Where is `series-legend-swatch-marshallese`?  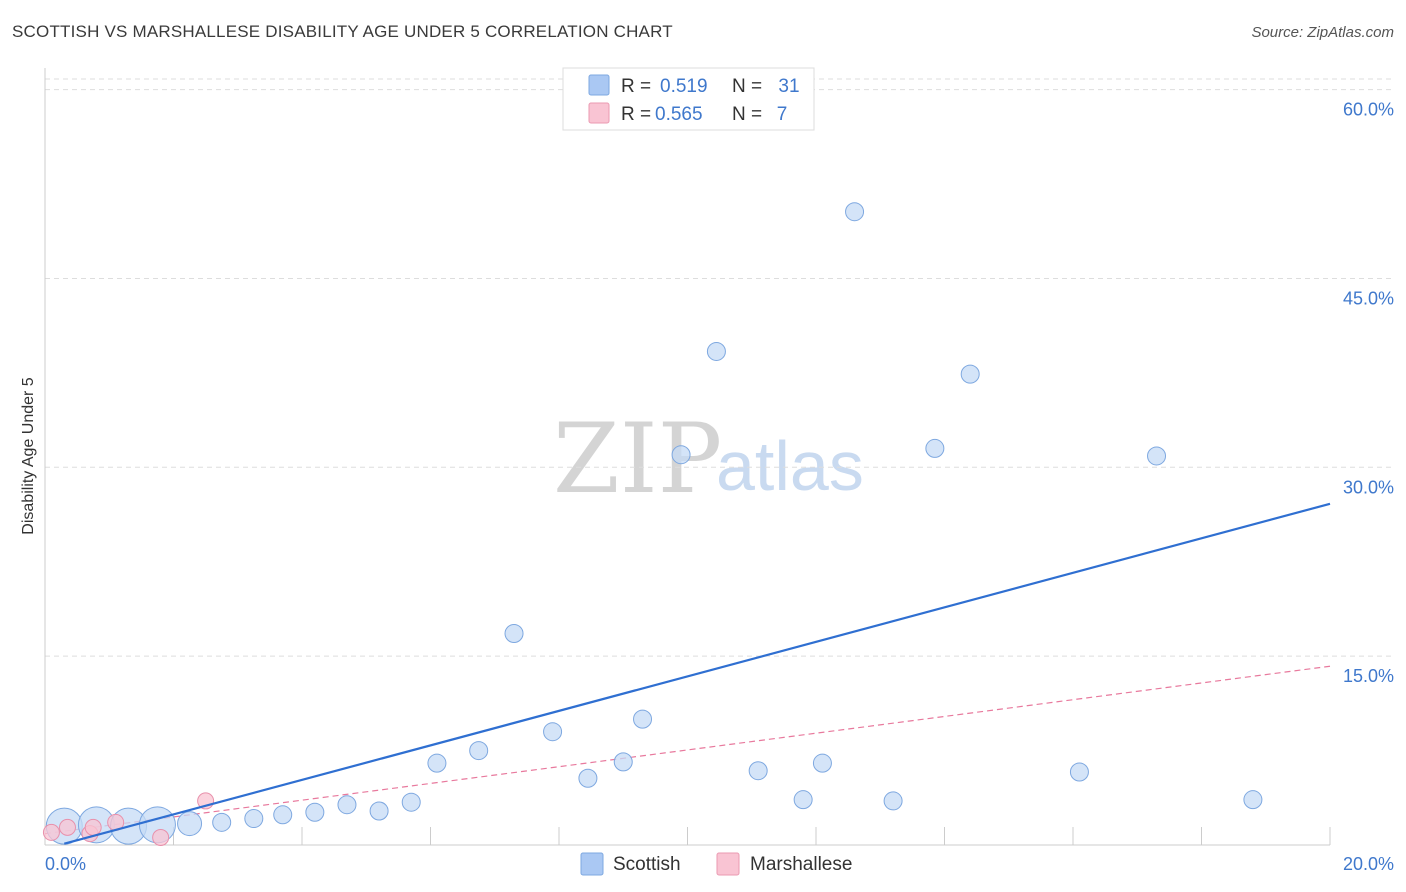
series-legend-swatch-marshallese is located at coordinates (728, 864).